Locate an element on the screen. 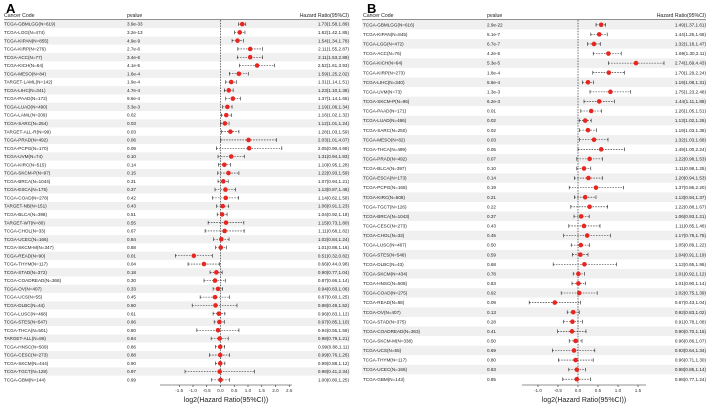 This screenshot has width=708, height=410. hazard-ratio-label: 1.01(0.92,1.12) is located at coordinates (691, 273).